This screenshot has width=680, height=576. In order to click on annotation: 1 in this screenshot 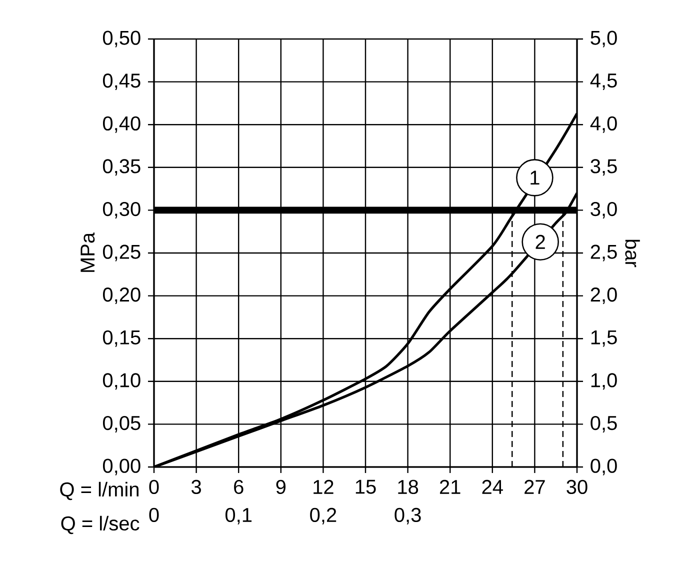, I will do `click(535, 177)`.